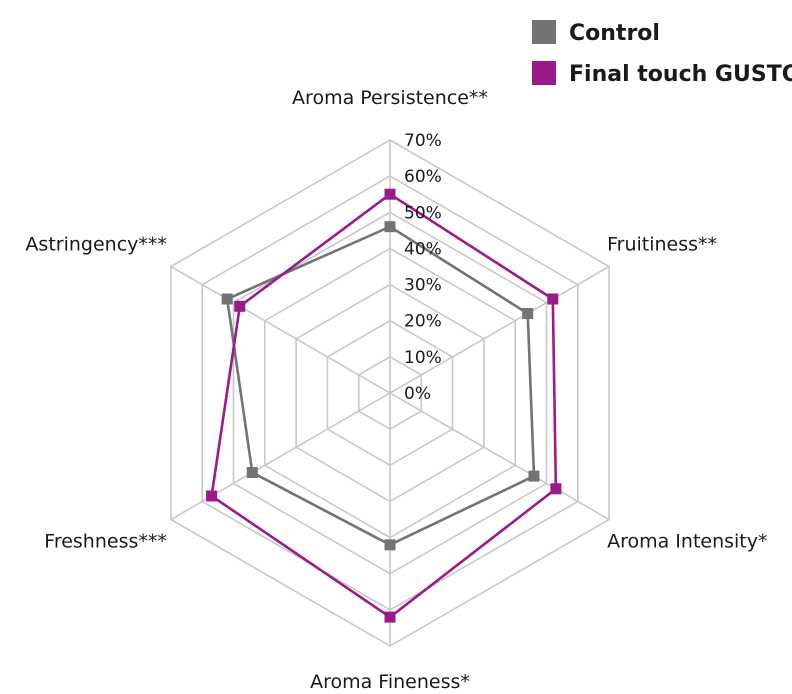  Describe the element at coordinates (423, 213) in the screenshot. I see `tick-label: 50%` at that location.